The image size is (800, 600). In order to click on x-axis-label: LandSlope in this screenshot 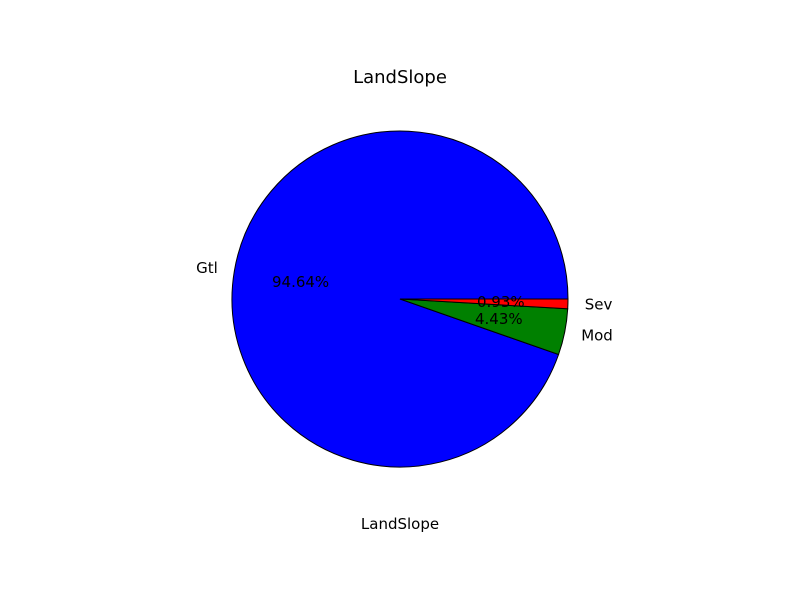, I will do `click(400, 524)`.